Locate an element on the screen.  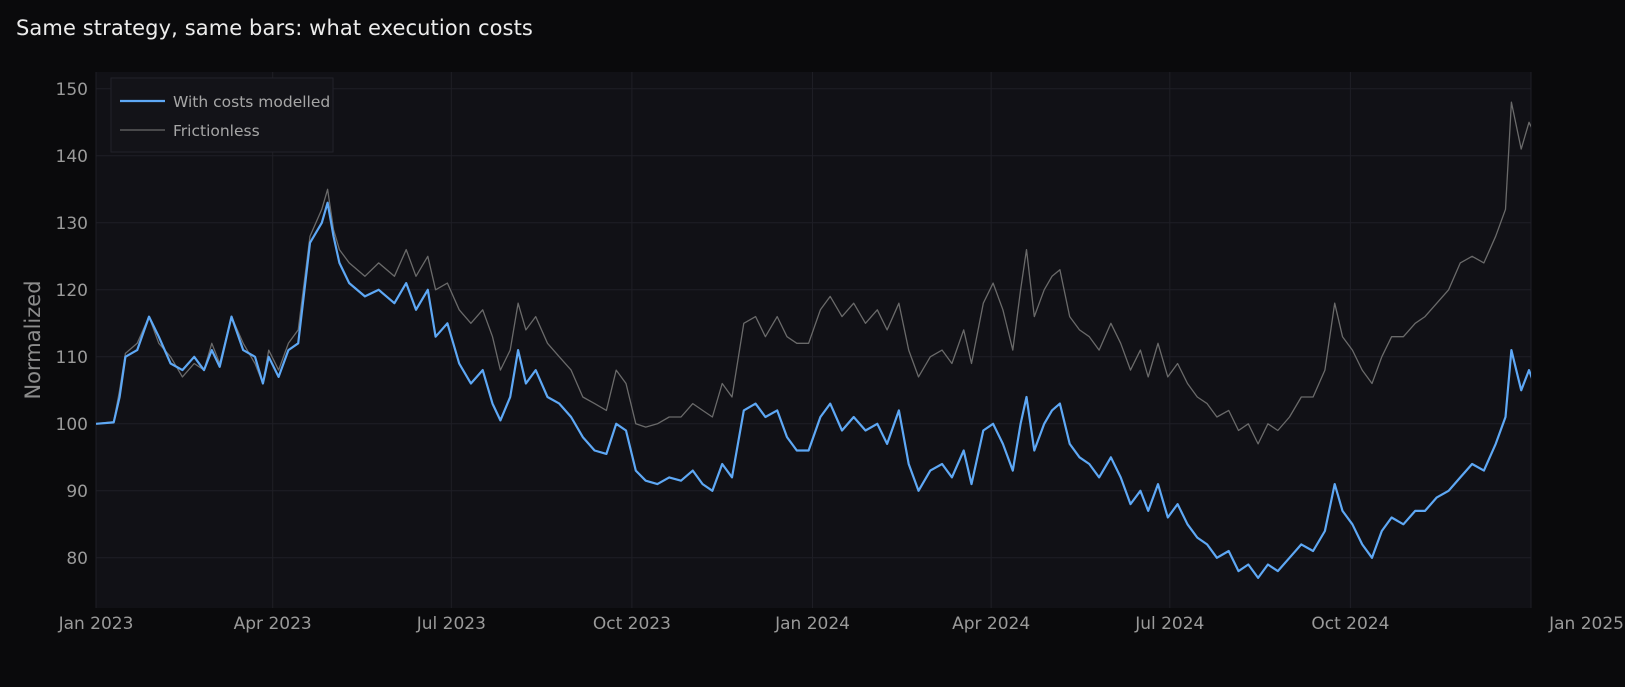
y-tick-label: 90 is located at coordinates (77, 492).